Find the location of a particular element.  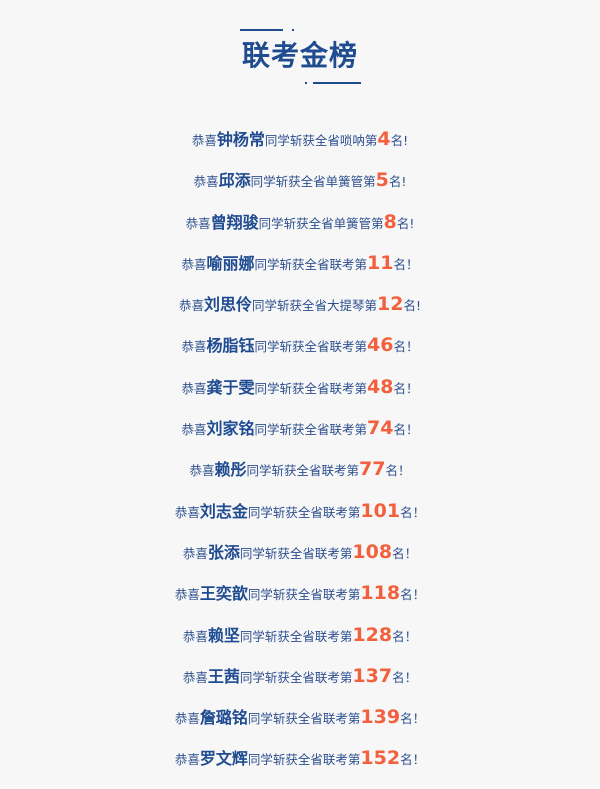

list-item: 恭喜王茜同学斩获全省联考第137名！ is located at coordinates (300, 685).